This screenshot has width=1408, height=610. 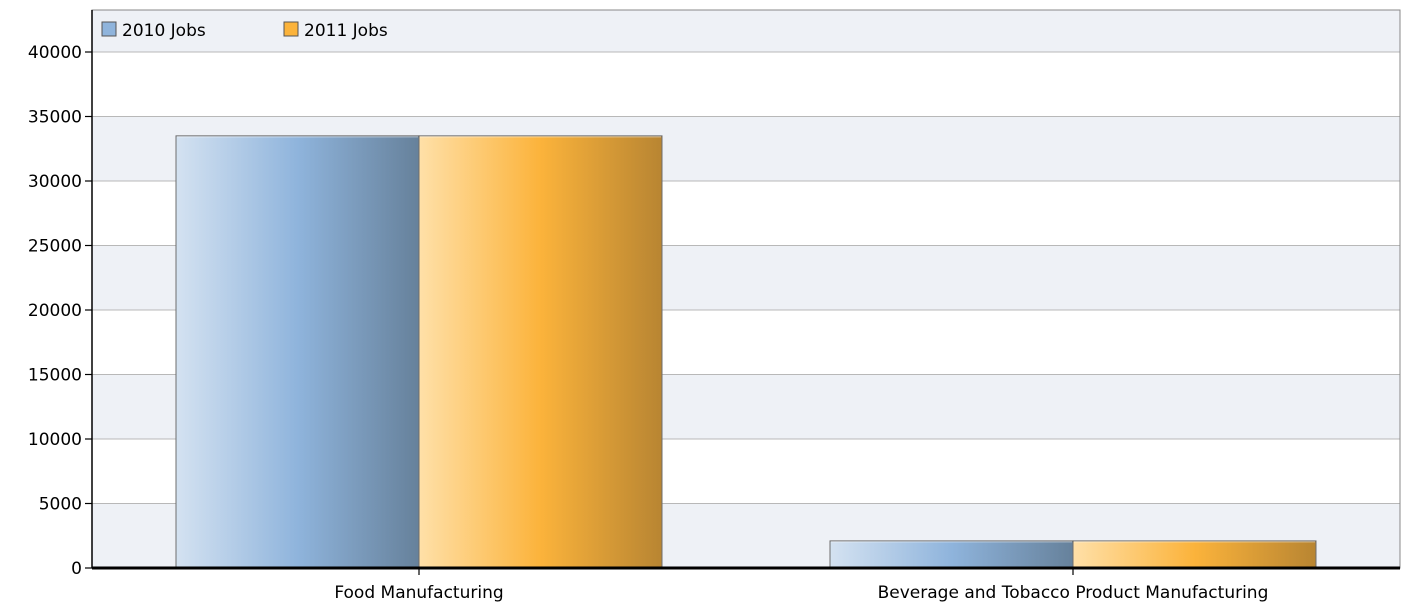 I want to click on y-tick-label: 5000, so click(x=60, y=505).